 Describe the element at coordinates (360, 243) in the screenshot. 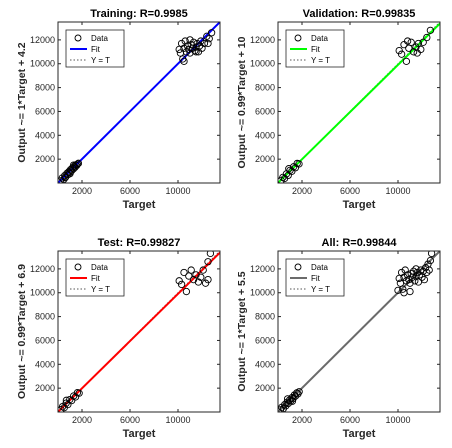

I see `chart-title: All: R=0.99844` at that location.